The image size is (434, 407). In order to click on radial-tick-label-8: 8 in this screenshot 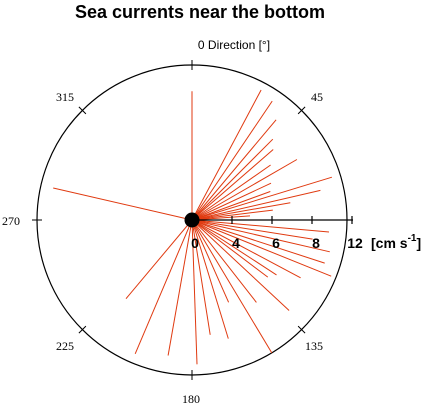, I will do `click(316, 243)`.